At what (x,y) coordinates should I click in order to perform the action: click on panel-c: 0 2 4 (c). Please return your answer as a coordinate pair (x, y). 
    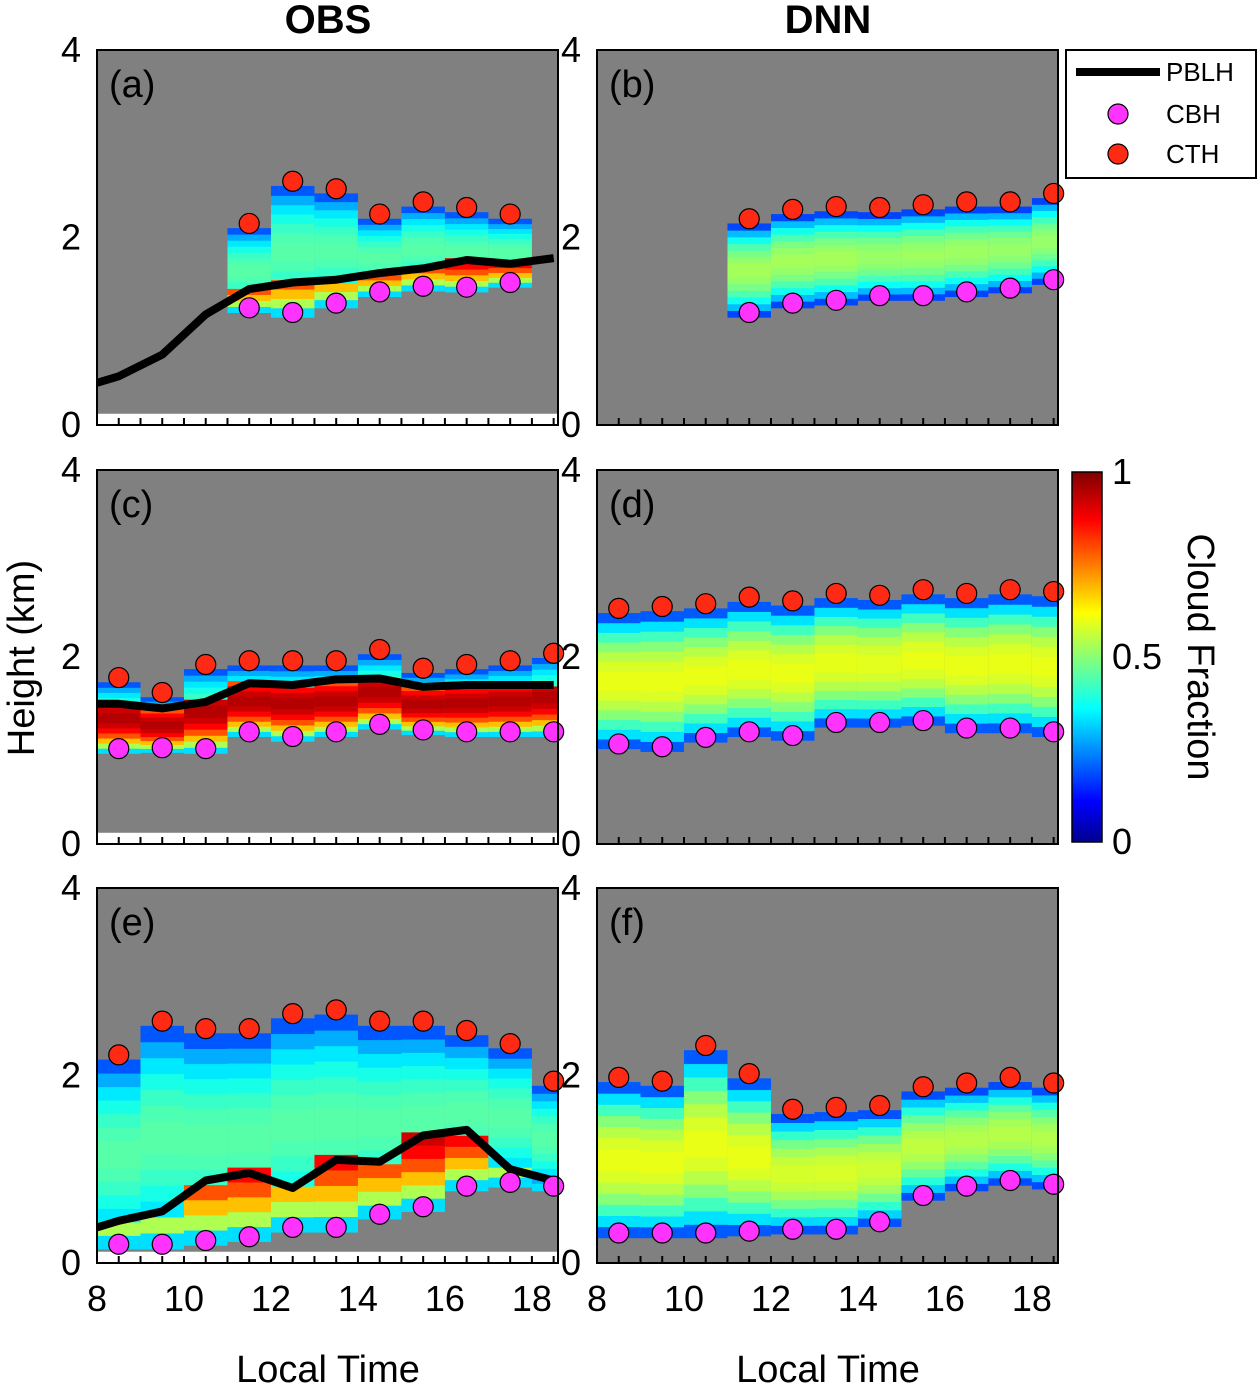
    Looking at the image, I should click on (313, 656).